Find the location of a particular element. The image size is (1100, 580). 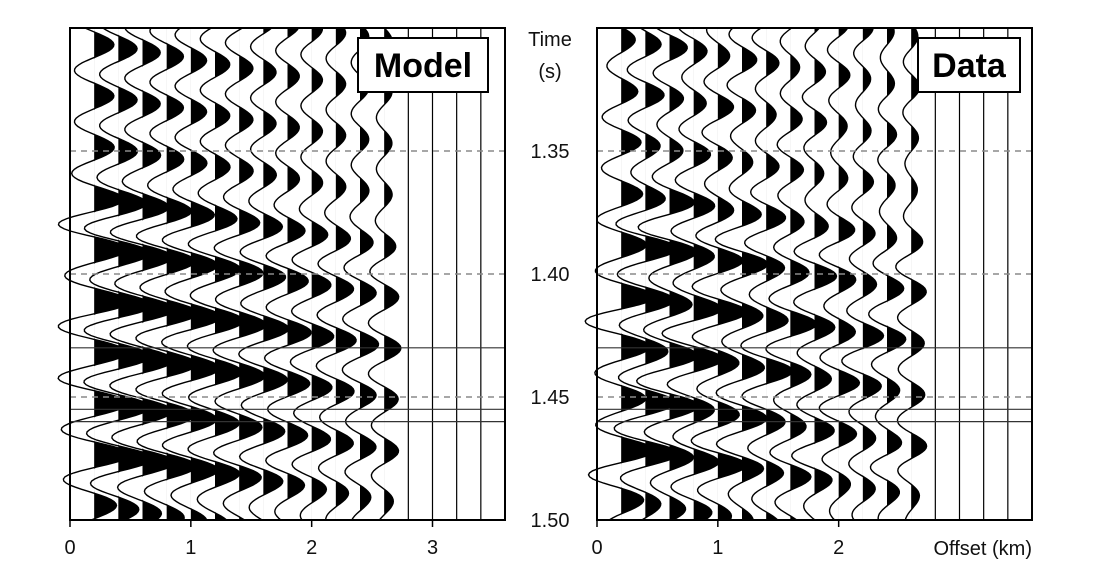

model-x-tick-label: 2 is located at coordinates (311, 548).